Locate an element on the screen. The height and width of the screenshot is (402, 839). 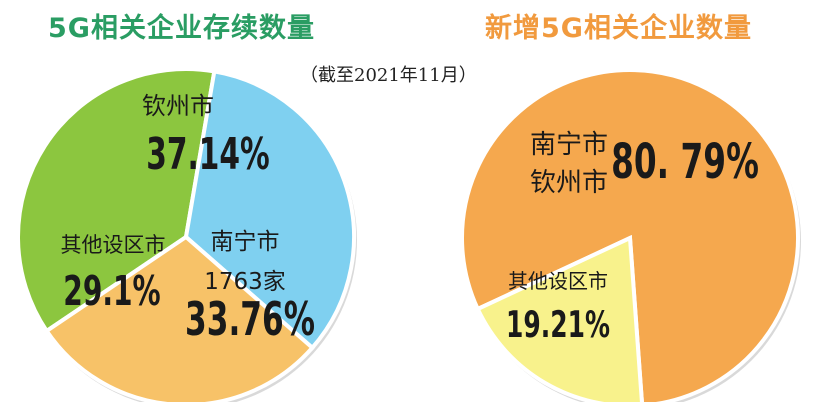
date-note: （截至2021年11月） is located at coordinates (388, 75).